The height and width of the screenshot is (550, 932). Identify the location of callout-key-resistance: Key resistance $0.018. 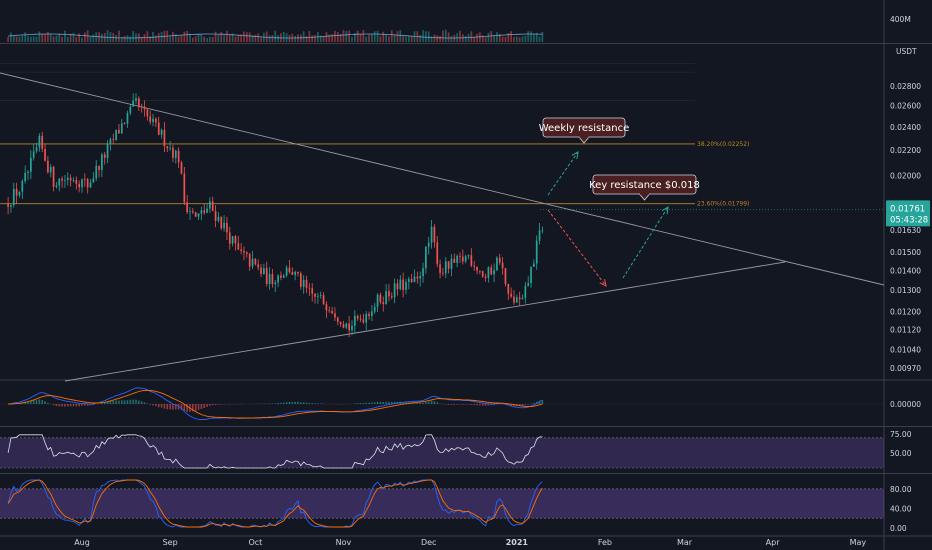
(644, 187).